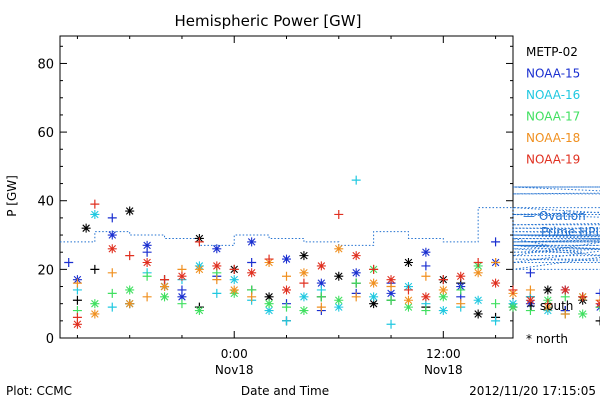 This screenshot has height=400, width=600. I want to click on plot-credit: Plot: CCMC, so click(39, 391).